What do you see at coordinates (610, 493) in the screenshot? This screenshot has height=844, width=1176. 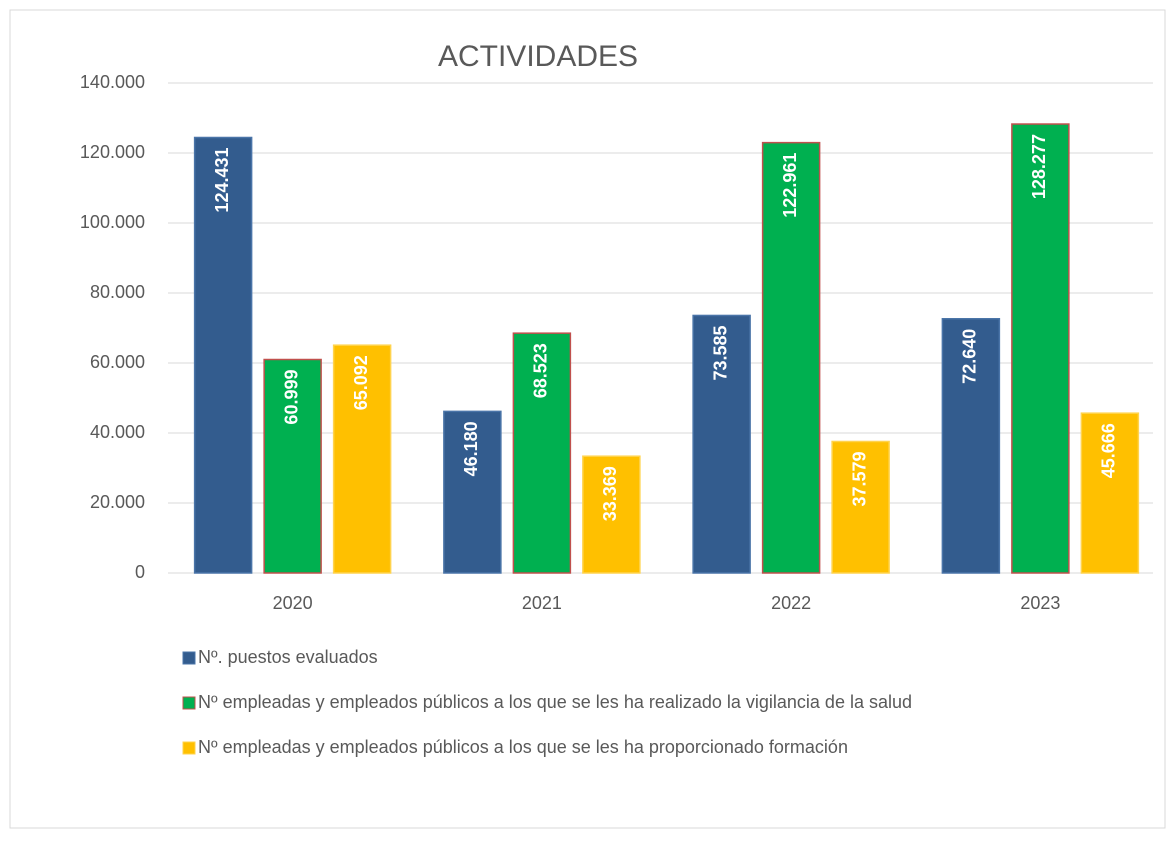 I see `data-label: 33.369` at bounding box center [610, 493].